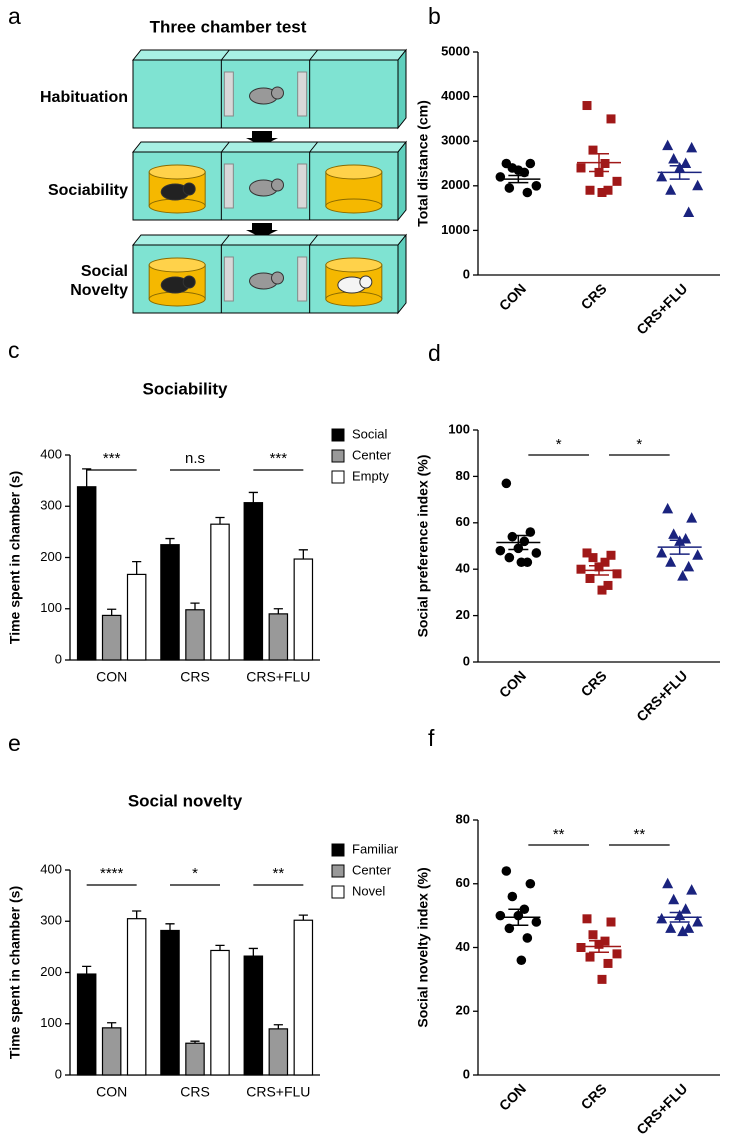 The width and height of the screenshot is (750, 1141). I want to click on box-side, so click(402, 89).